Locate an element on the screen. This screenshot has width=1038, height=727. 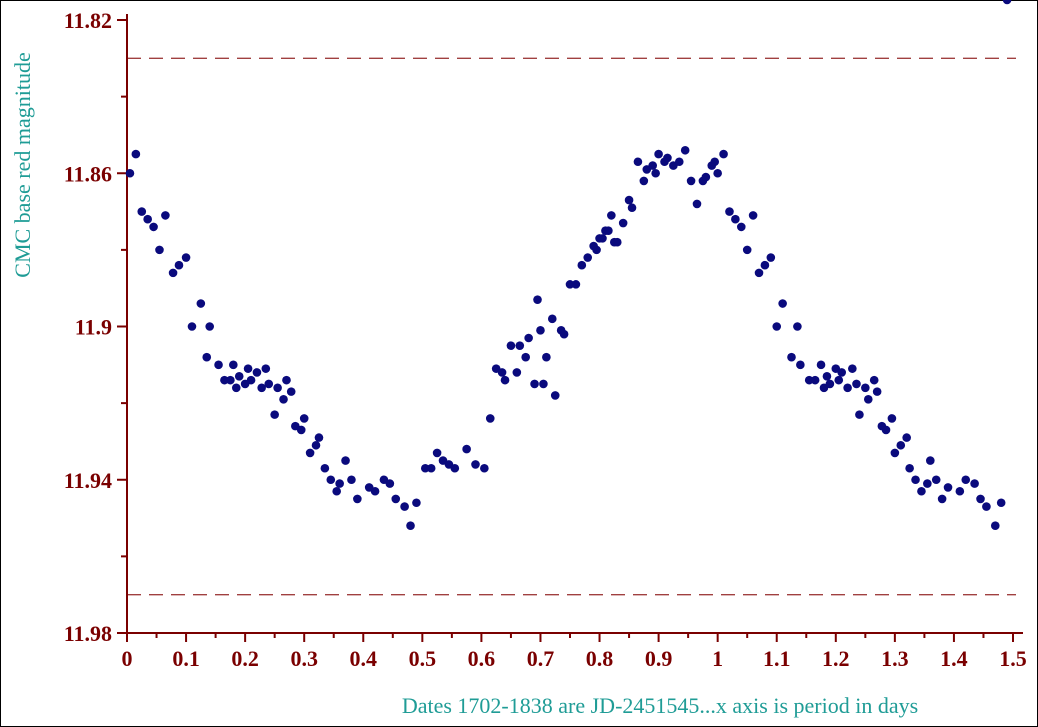
x-tick-label: 0.3 is located at coordinates (304, 658).